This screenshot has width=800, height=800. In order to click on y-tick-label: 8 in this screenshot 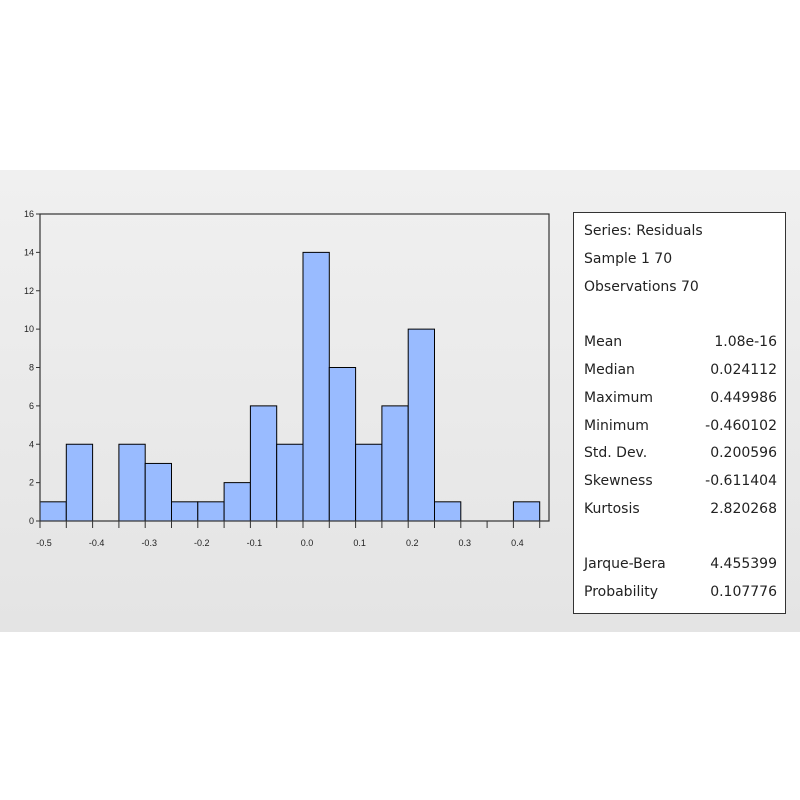, I will do `click(31, 368)`.